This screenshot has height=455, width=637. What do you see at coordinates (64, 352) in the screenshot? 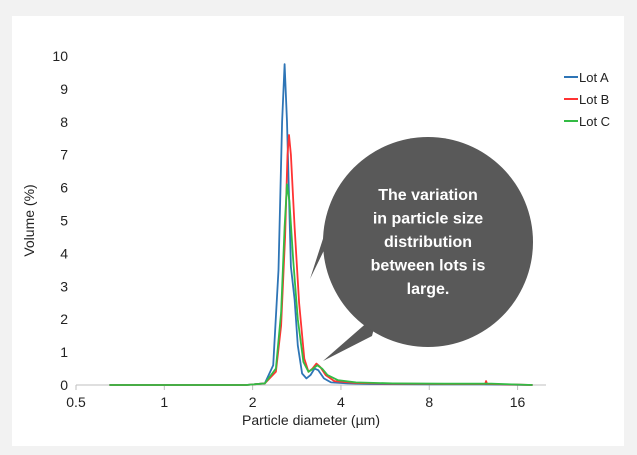
I see `y-tick-label: 1` at bounding box center [64, 352].